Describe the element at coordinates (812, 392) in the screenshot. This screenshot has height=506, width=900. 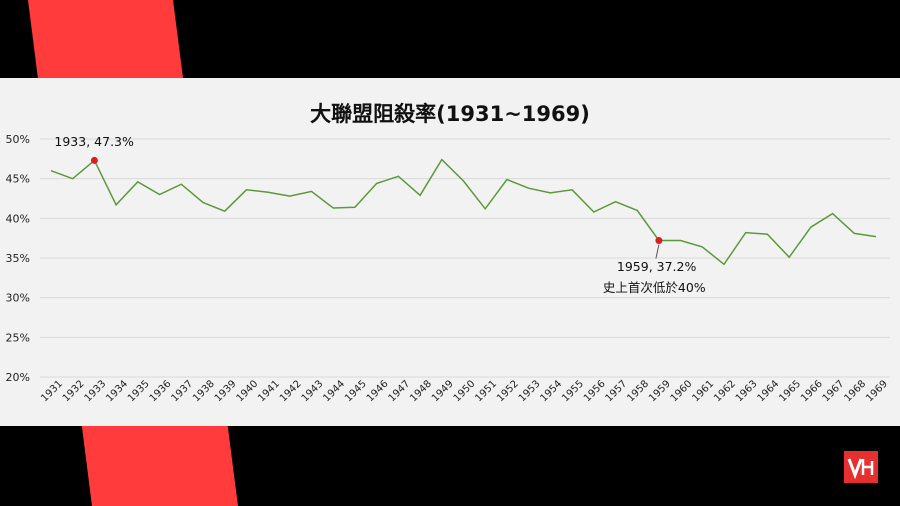
I see `x-tick-label: 1966` at that location.